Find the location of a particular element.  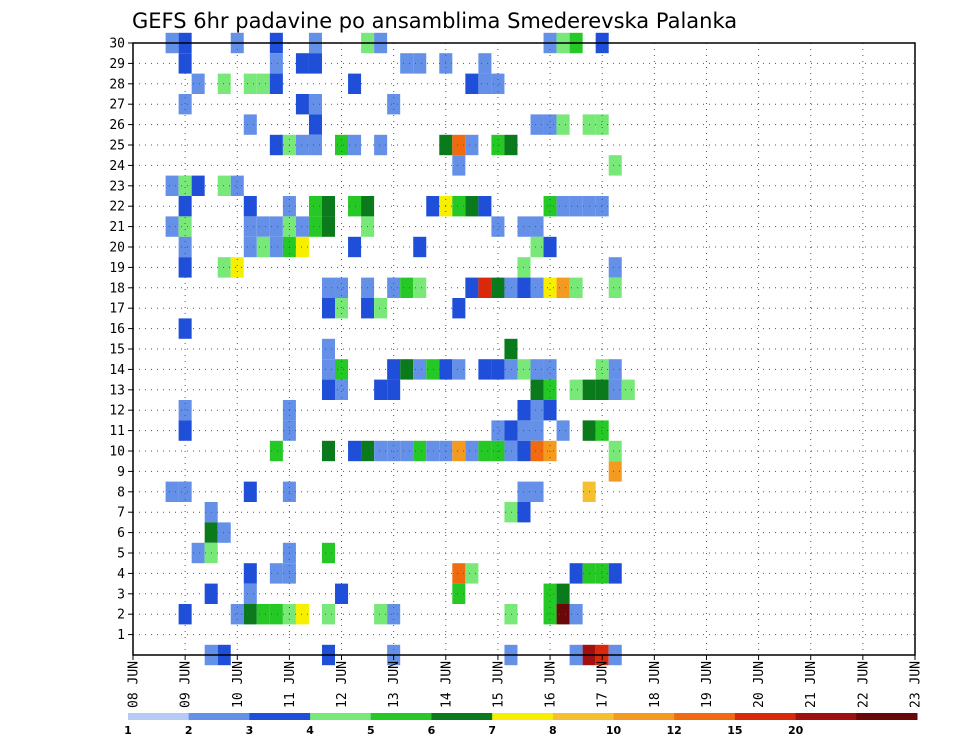

x-tick-label: 09 JUN is located at coordinates (186, 684).